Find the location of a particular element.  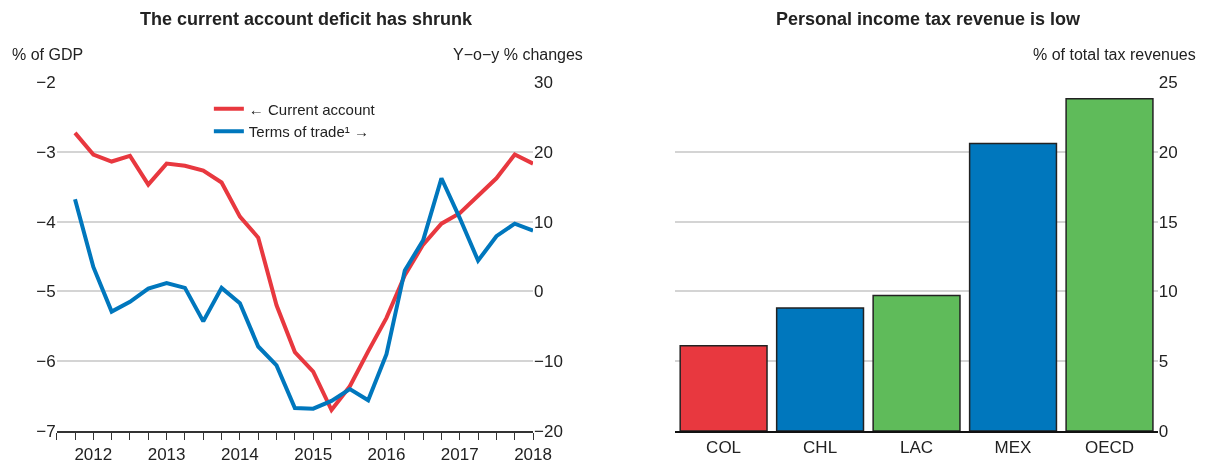

y-tick-label: 0 is located at coordinates (1163, 431).